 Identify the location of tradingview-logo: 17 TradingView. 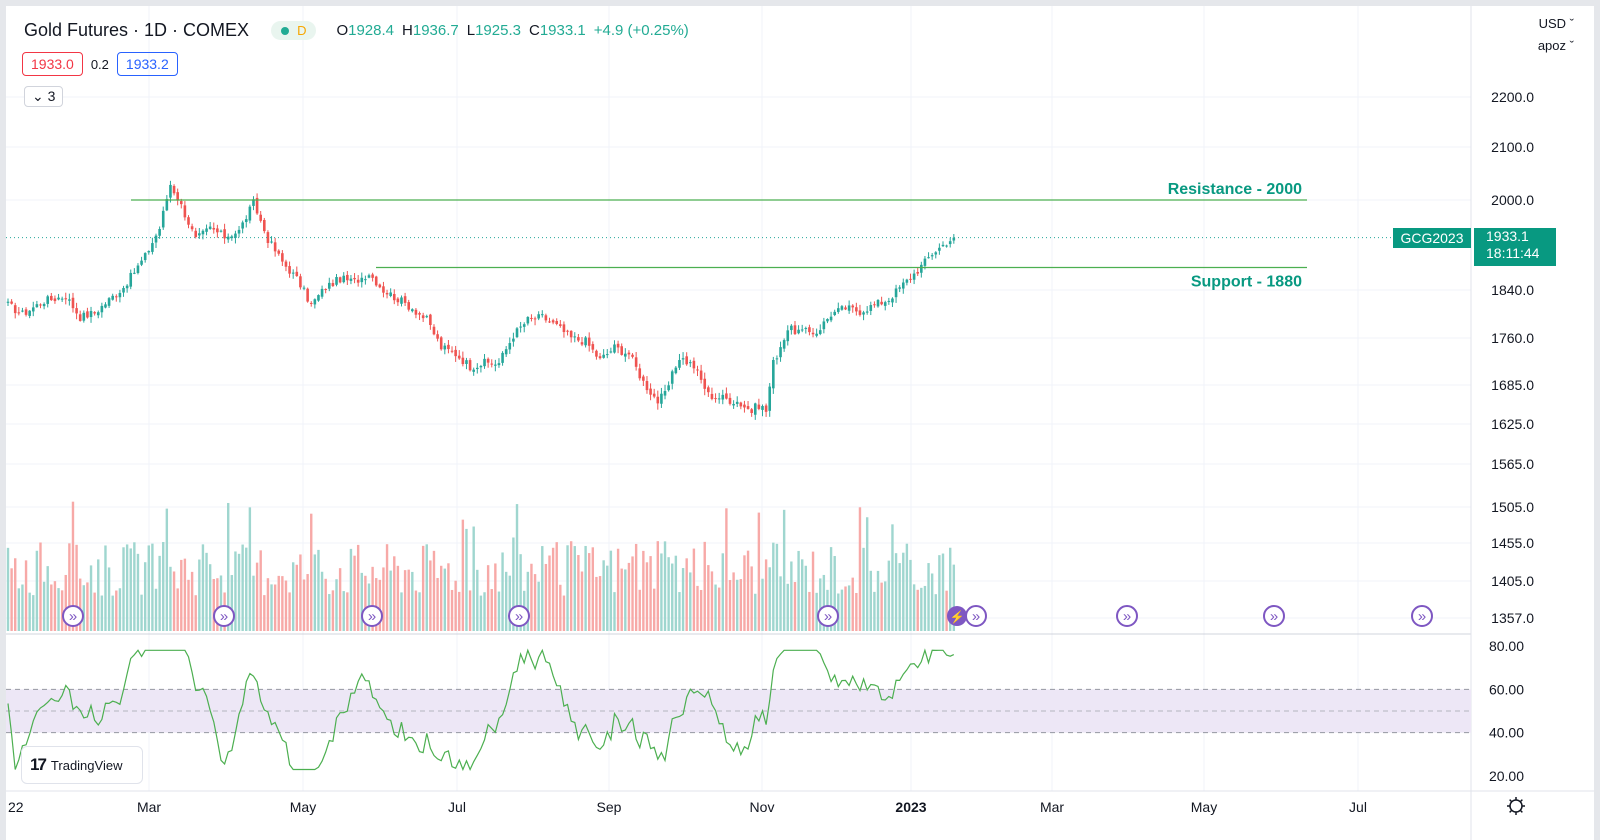
(82, 765).